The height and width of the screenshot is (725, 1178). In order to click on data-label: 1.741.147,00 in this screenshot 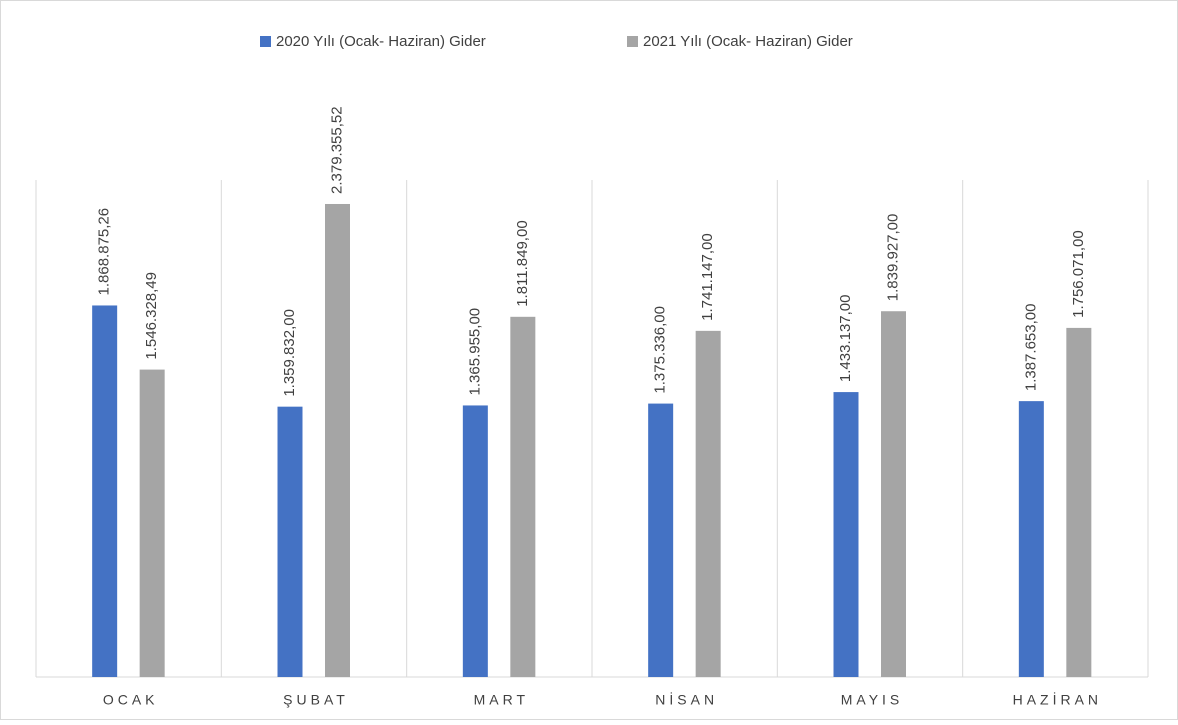, I will do `click(707, 277)`.